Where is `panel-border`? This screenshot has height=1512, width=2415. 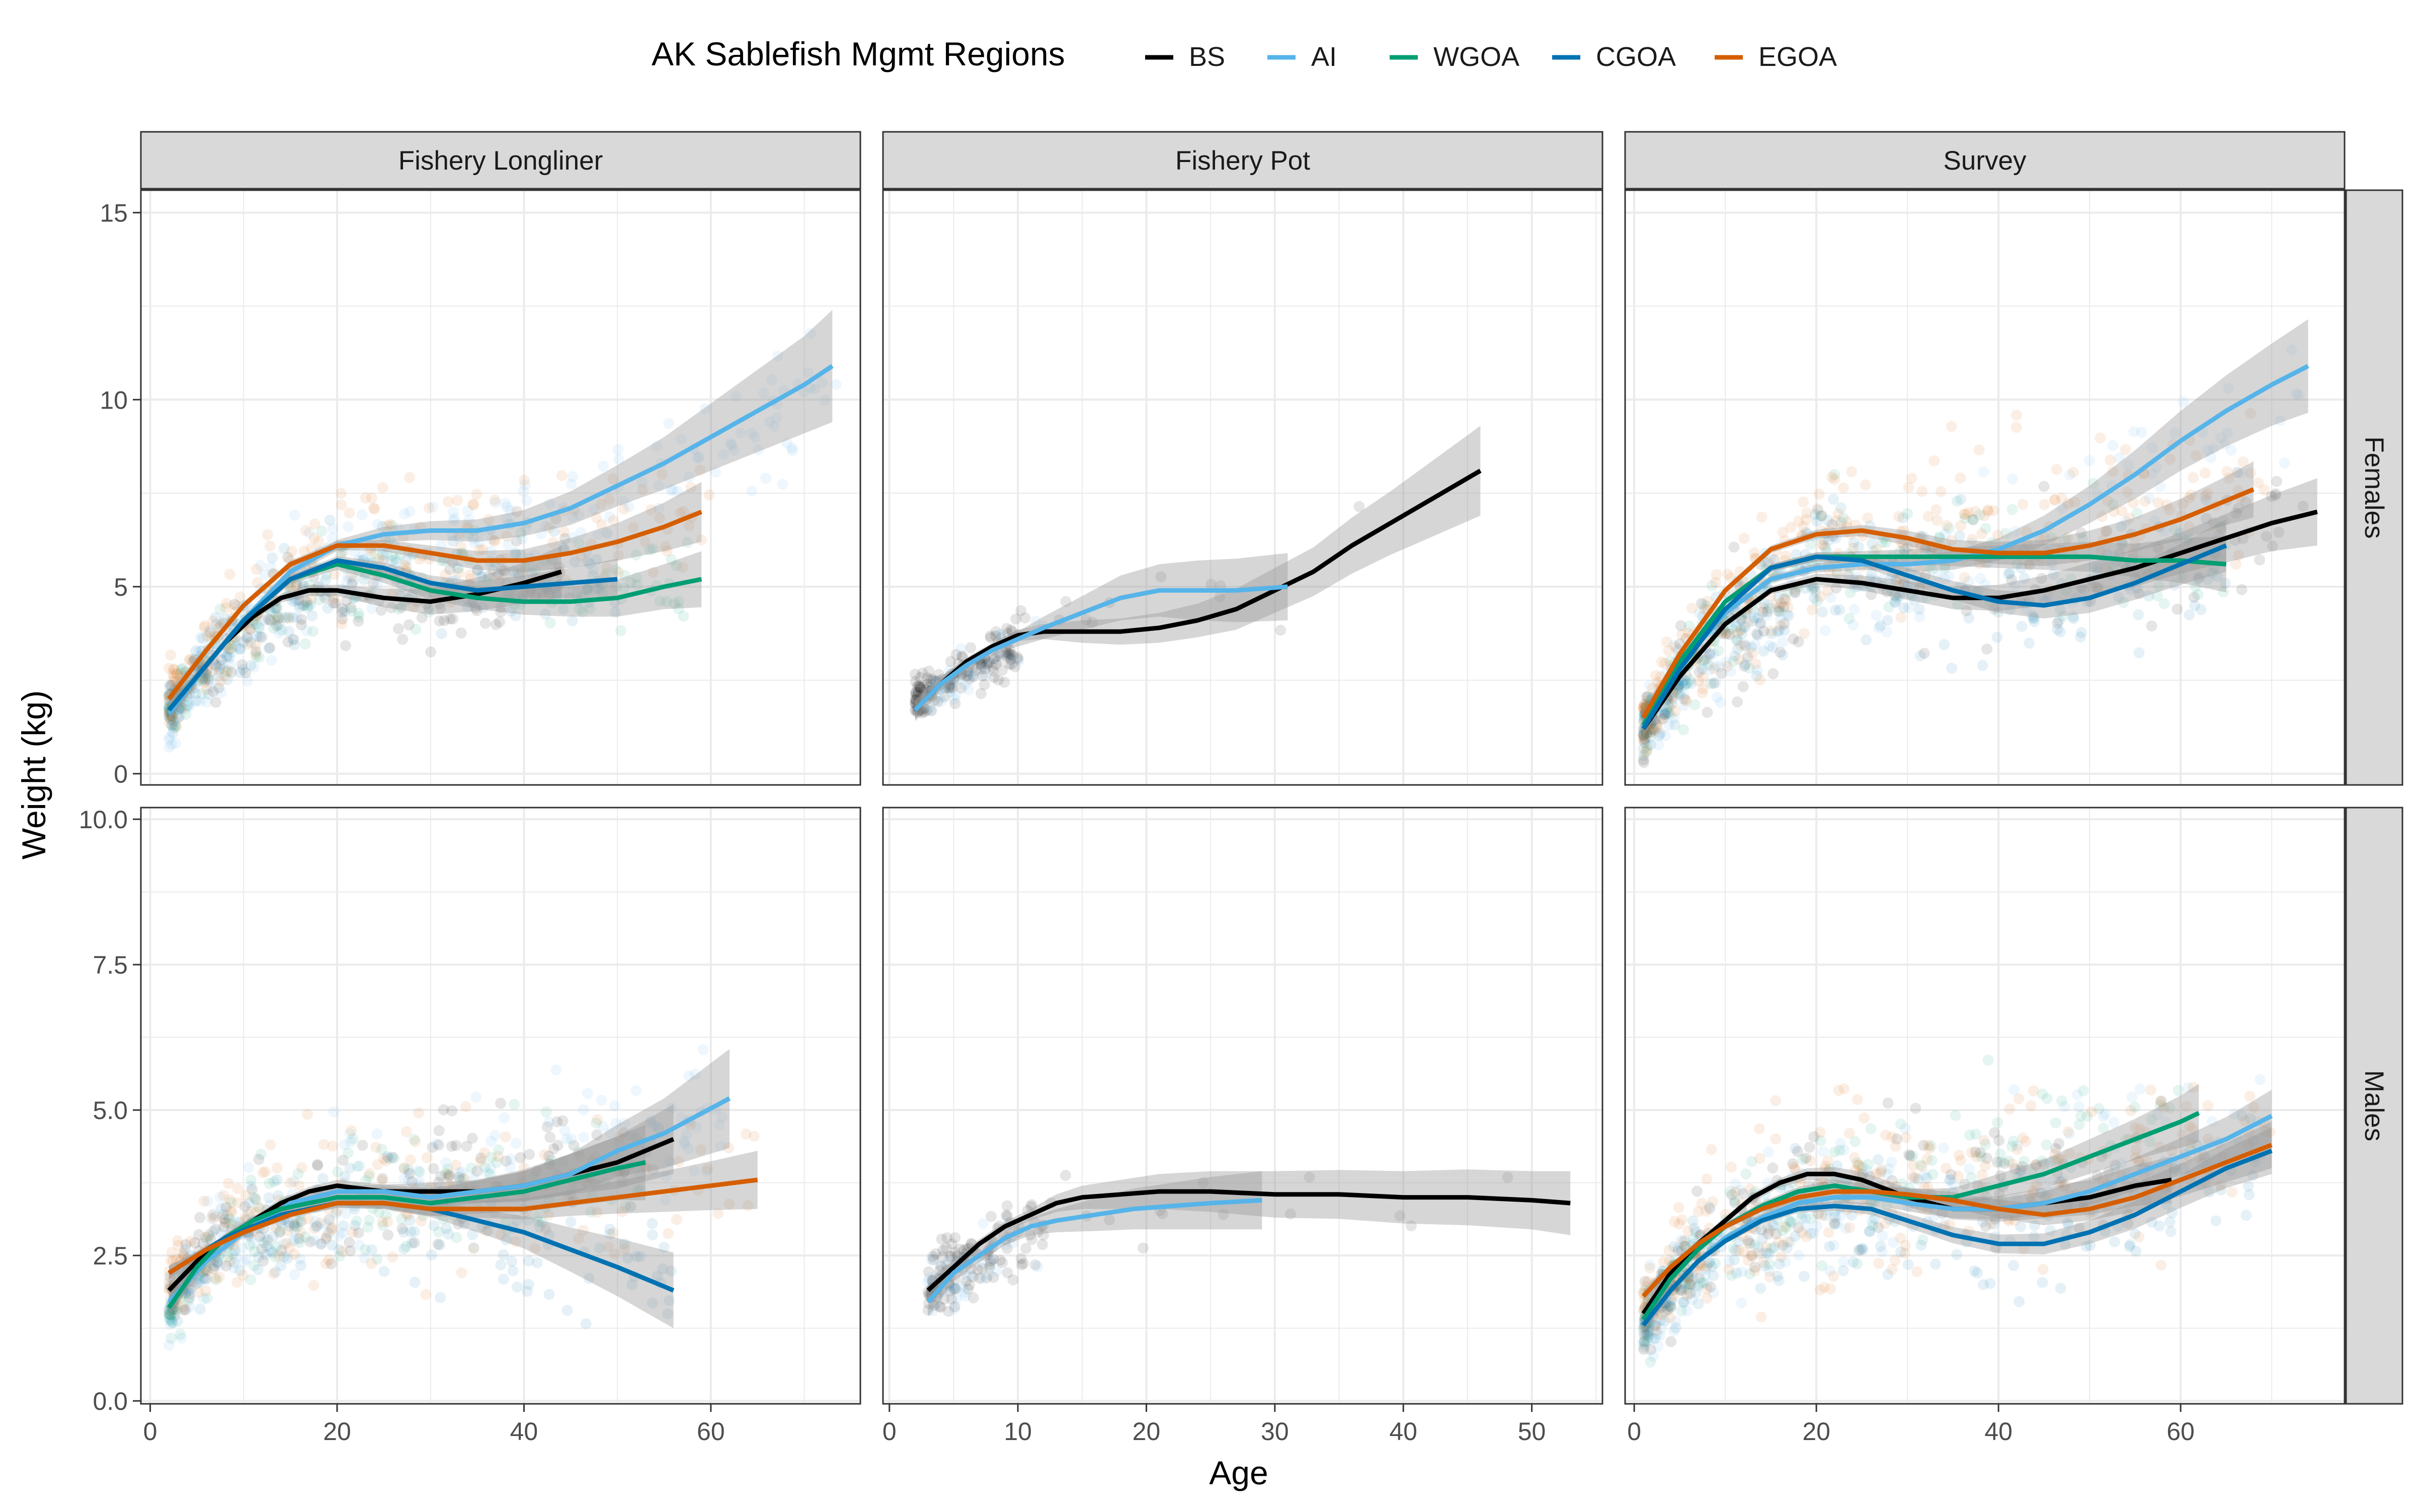 panel-border is located at coordinates (500, 1106).